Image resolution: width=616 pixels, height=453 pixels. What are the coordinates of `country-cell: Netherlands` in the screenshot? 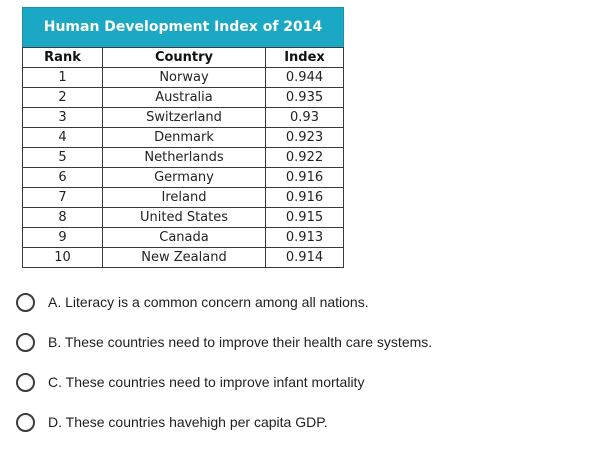 It's located at (184, 157).